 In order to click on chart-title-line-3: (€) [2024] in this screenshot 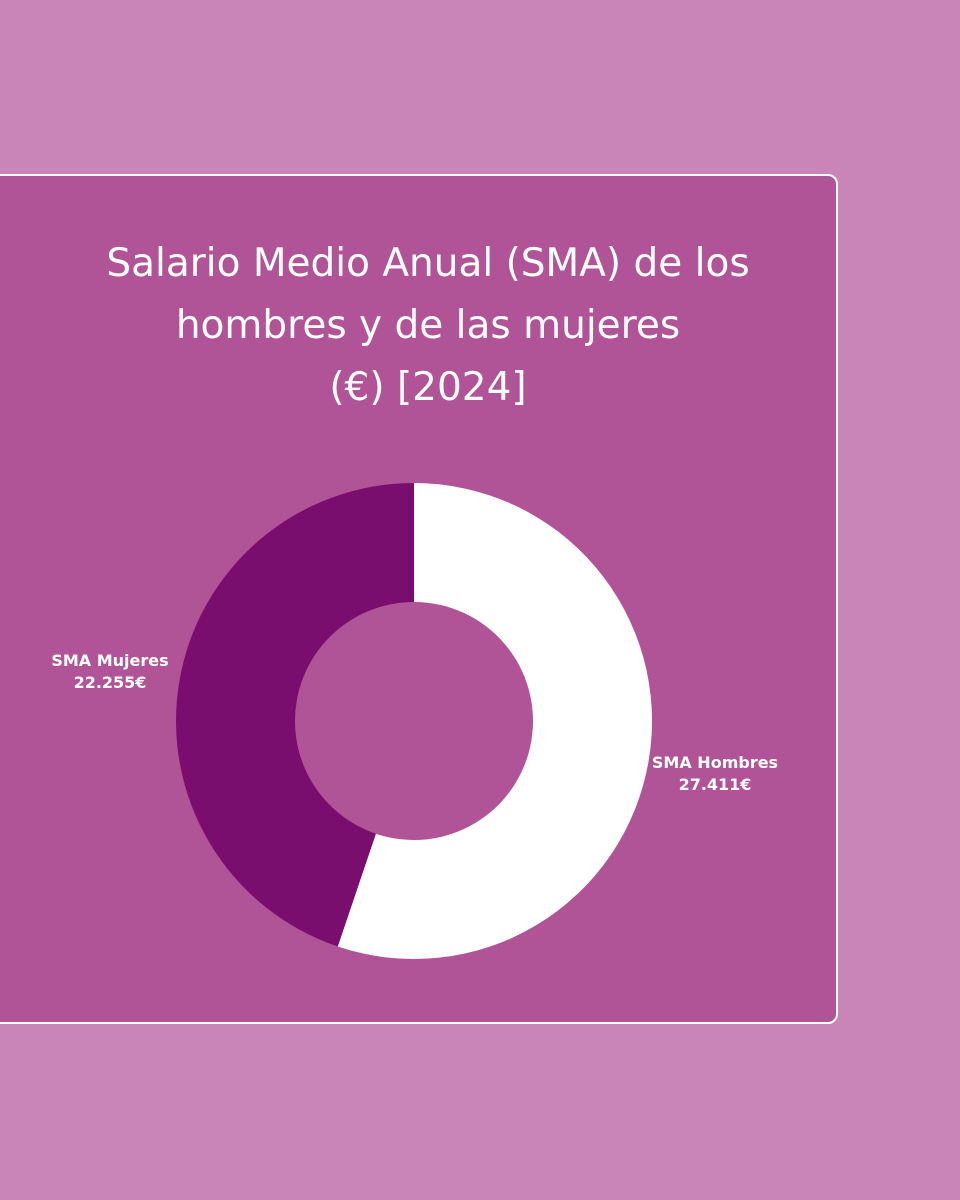, I will do `click(428, 387)`.